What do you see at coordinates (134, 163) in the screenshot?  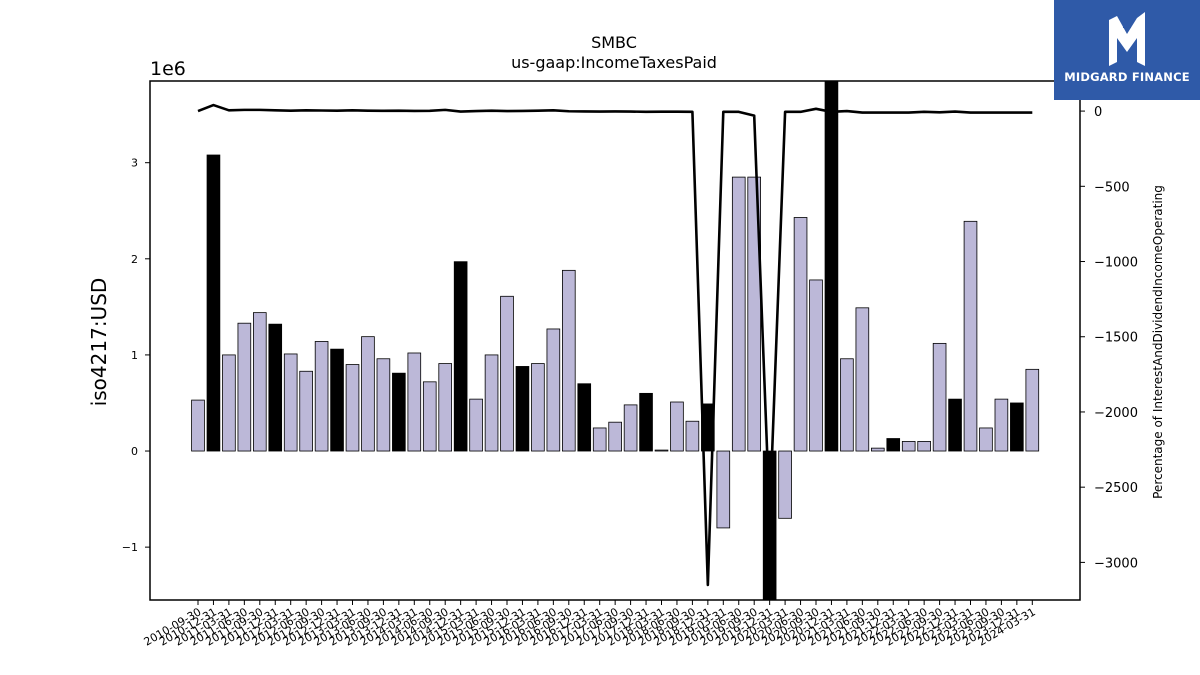 I see `y-tick-label: 3` at bounding box center [134, 163].